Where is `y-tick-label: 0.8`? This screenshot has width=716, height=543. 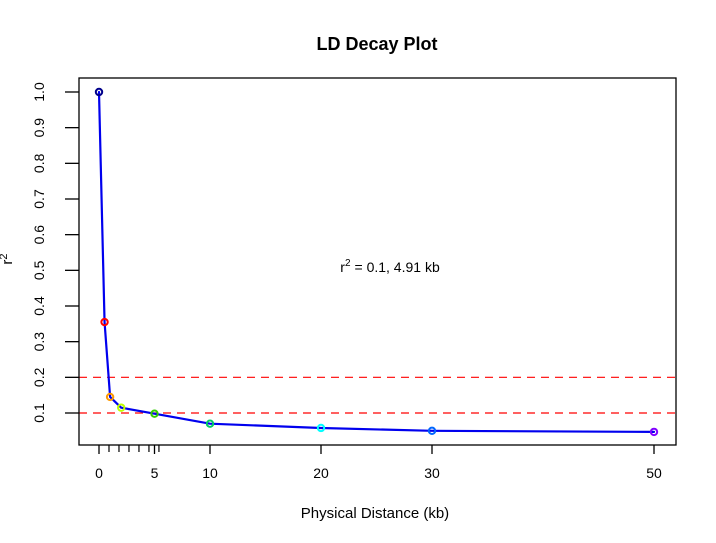
y-tick-label: 0.8 is located at coordinates (39, 163).